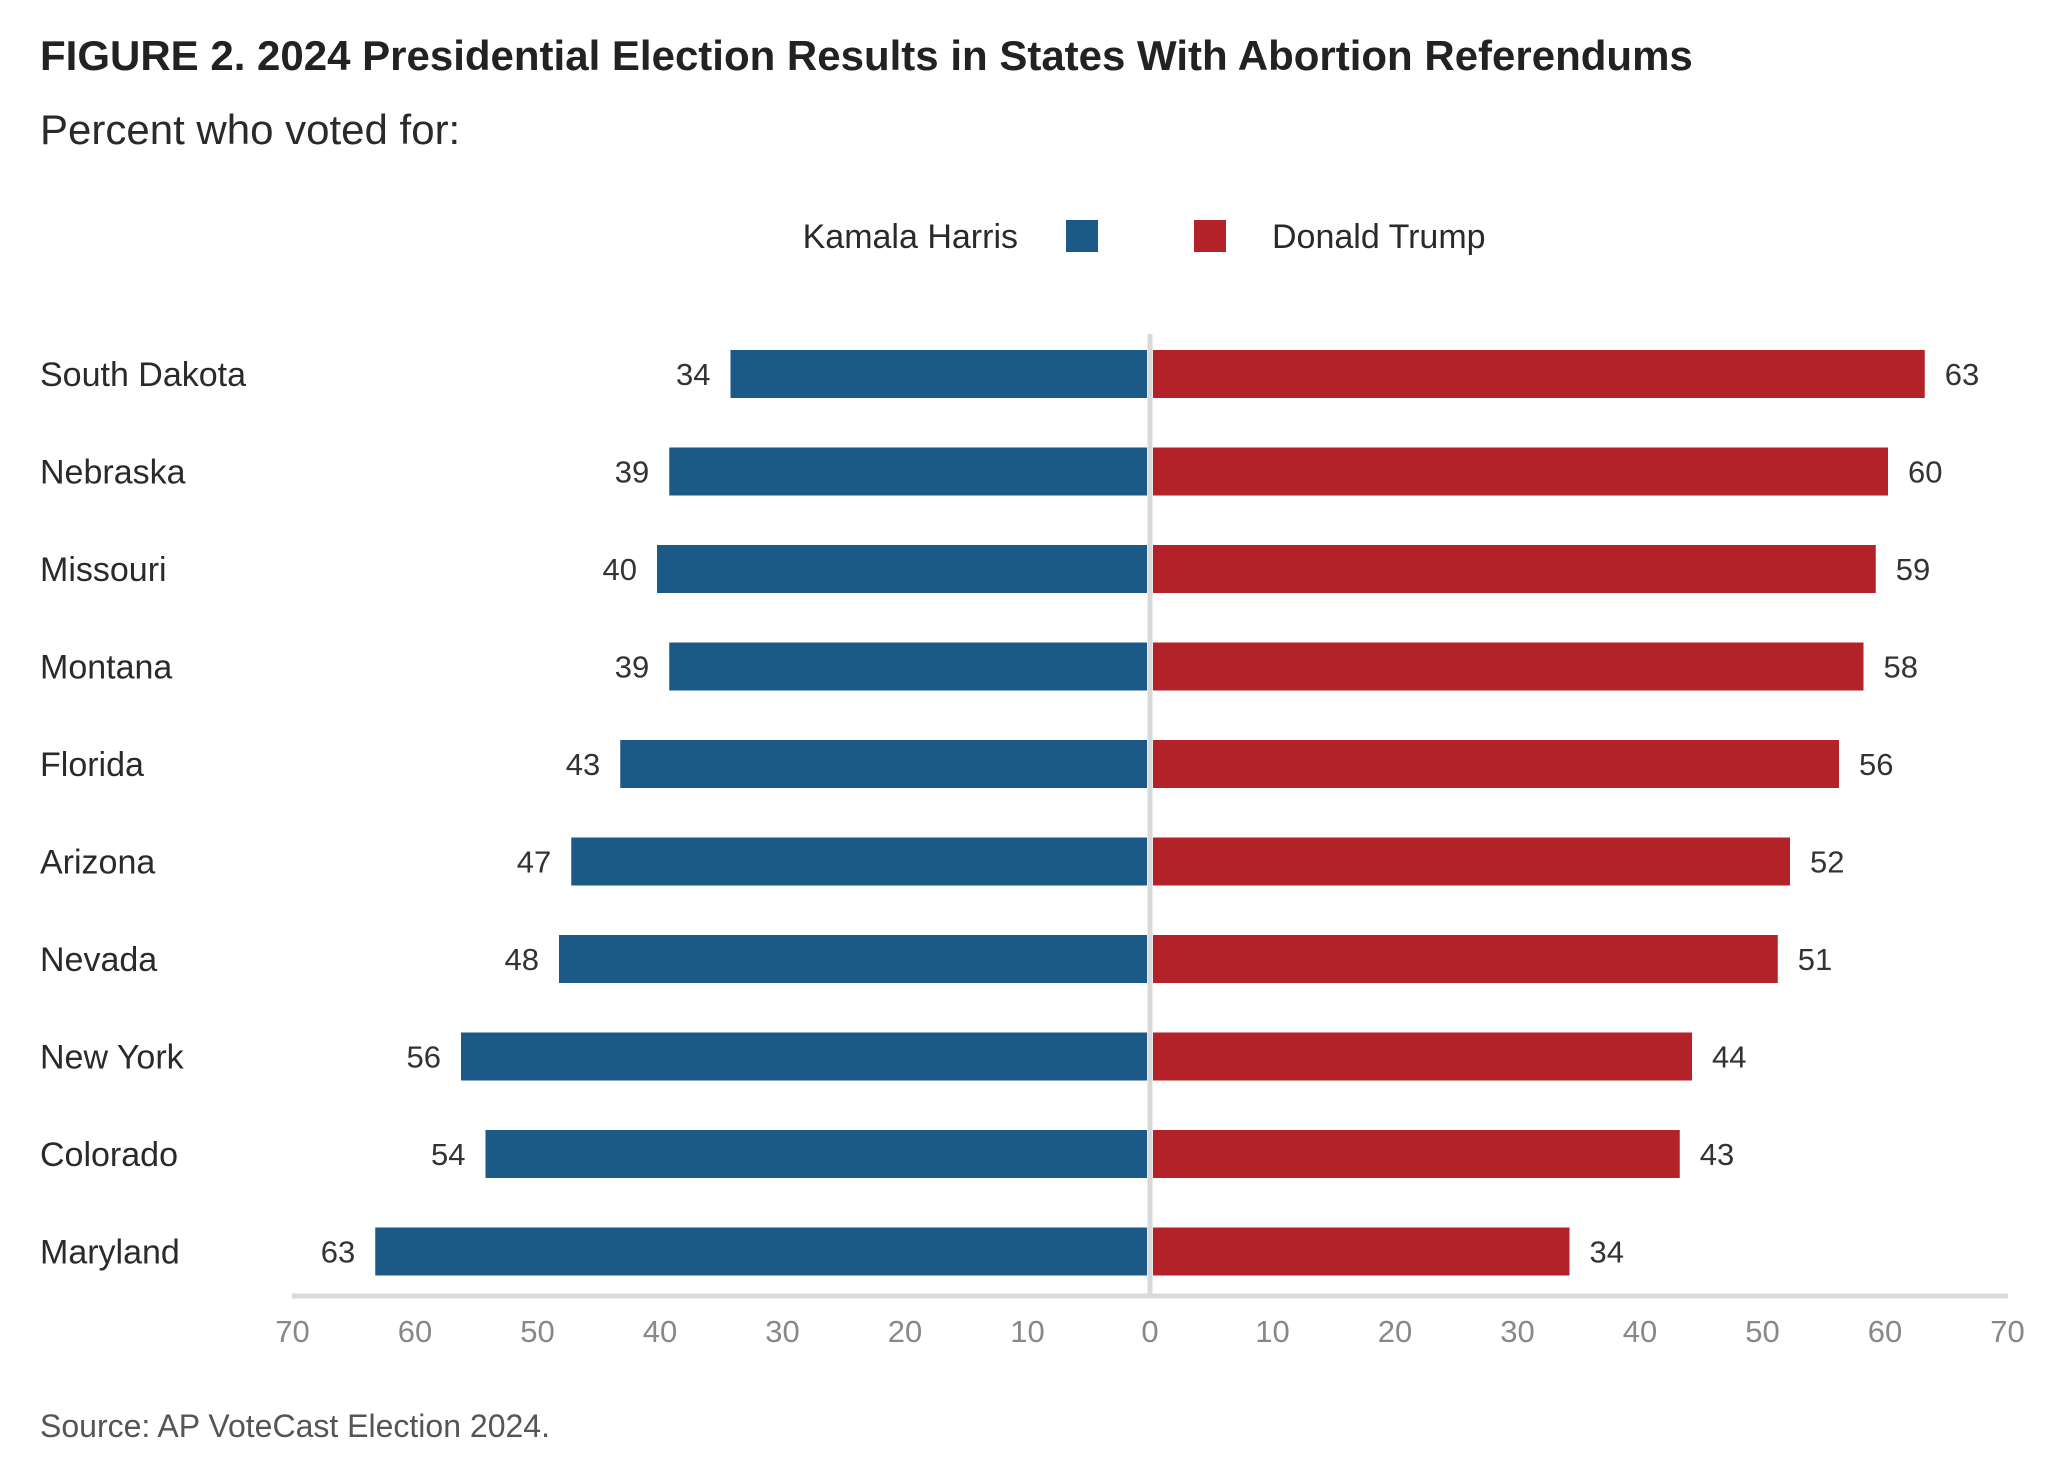  What do you see at coordinates (1471, 861) in the screenshot?
I see `bar-trump-arizona` at bounding box center [1471, 861].